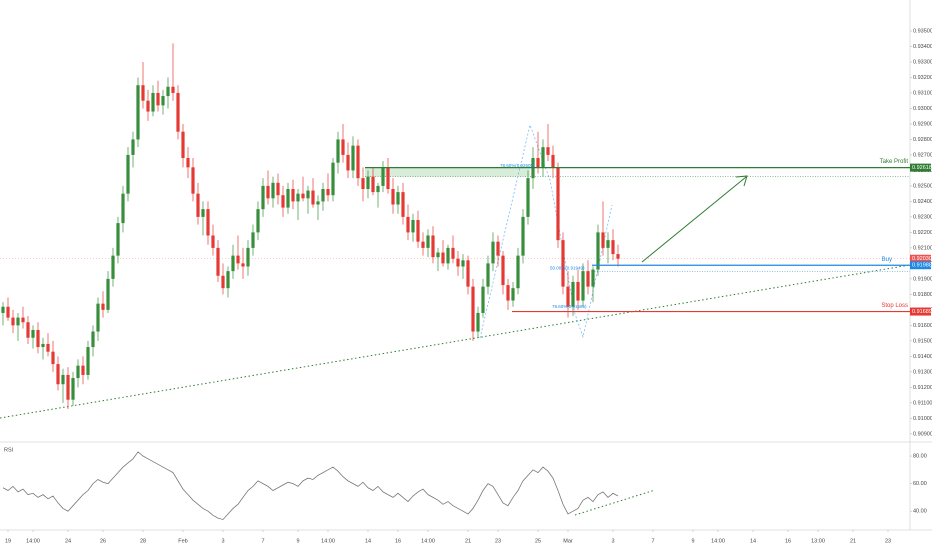  I want to click on current-price-tag, so click(920, 258).